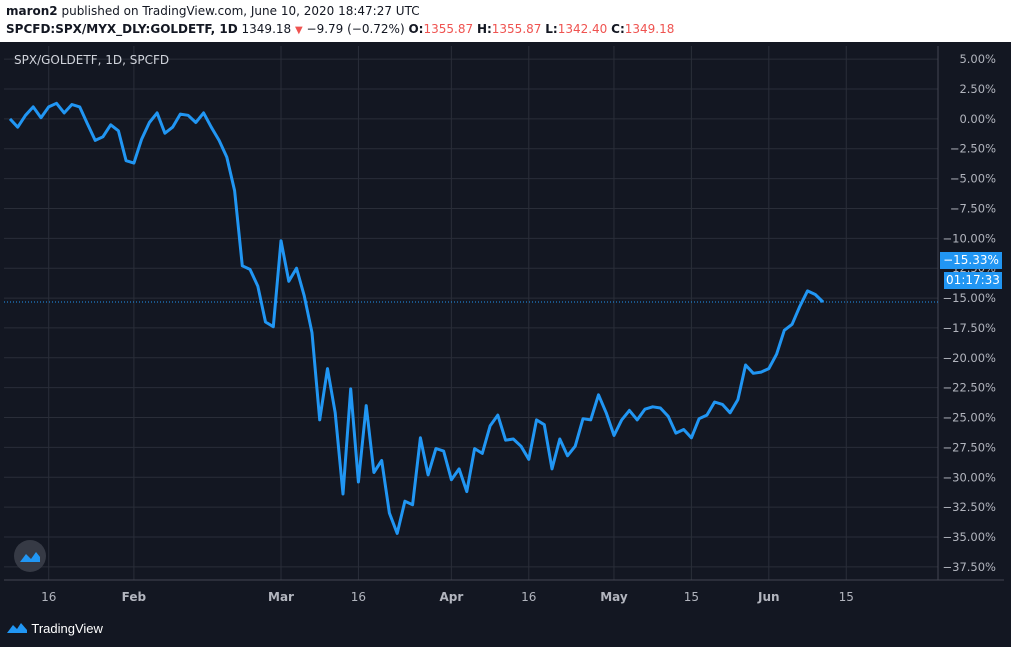  Describe the element at coordinates (977, 59) in the screenshot. I see `y-tick-label: 5.00%` at that location.